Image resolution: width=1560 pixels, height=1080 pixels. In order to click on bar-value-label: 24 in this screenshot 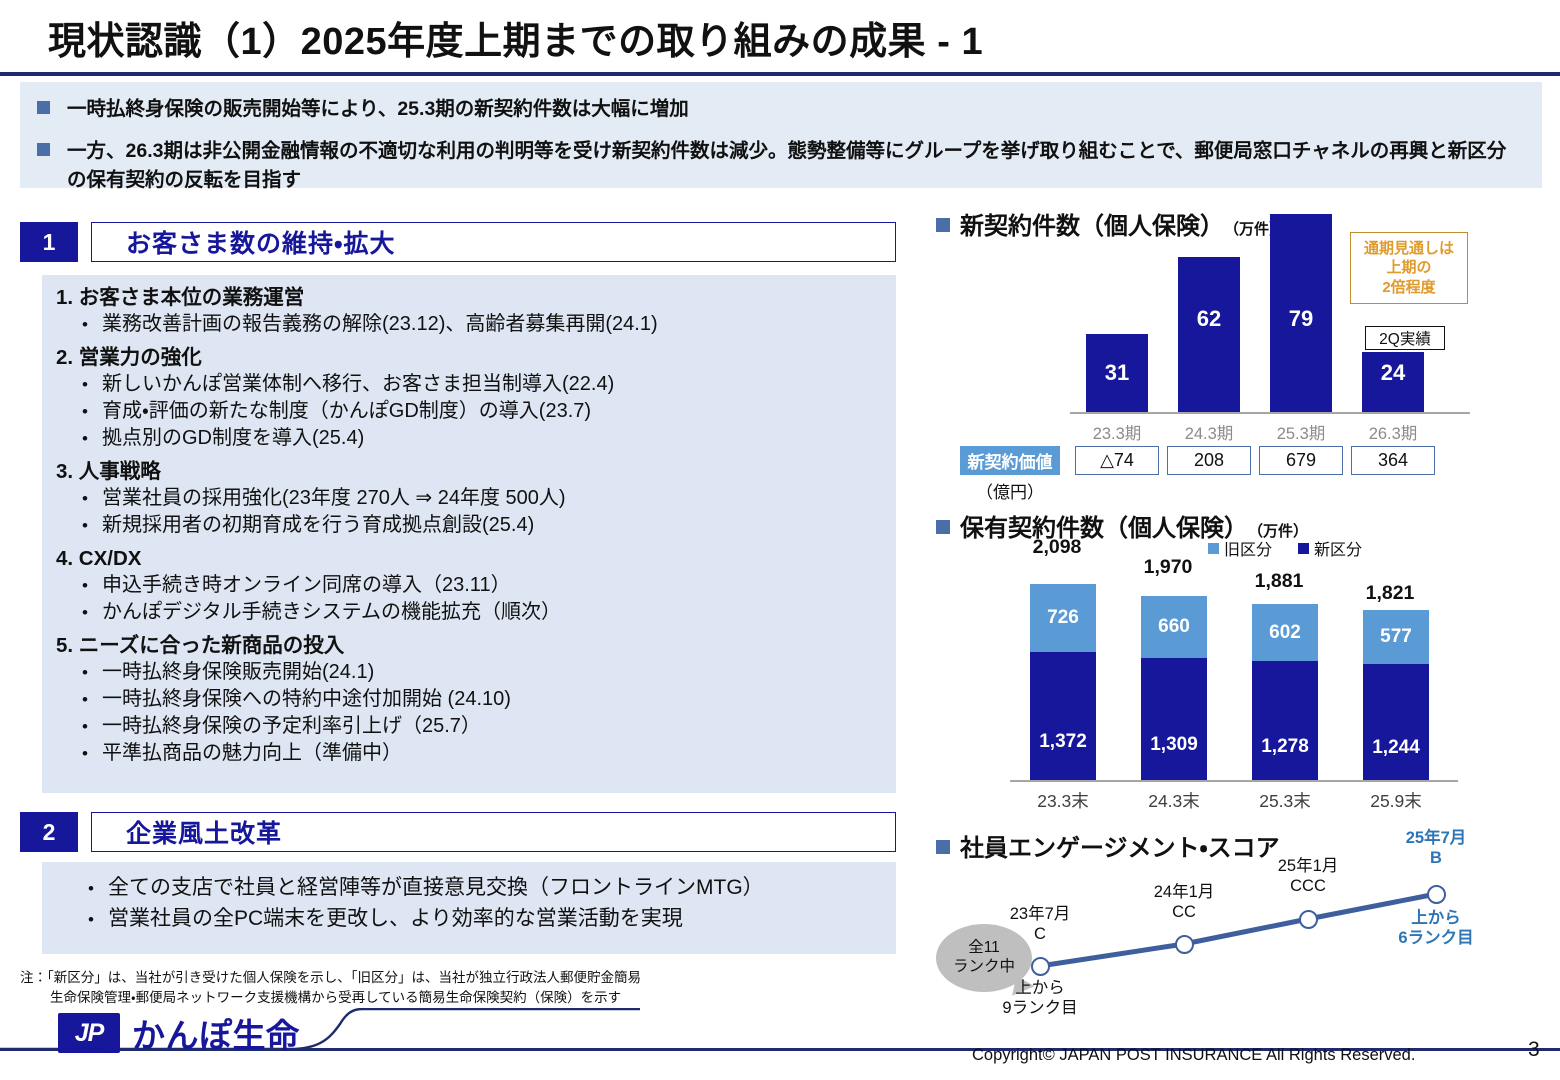, I will do `click(1393, 373)`.